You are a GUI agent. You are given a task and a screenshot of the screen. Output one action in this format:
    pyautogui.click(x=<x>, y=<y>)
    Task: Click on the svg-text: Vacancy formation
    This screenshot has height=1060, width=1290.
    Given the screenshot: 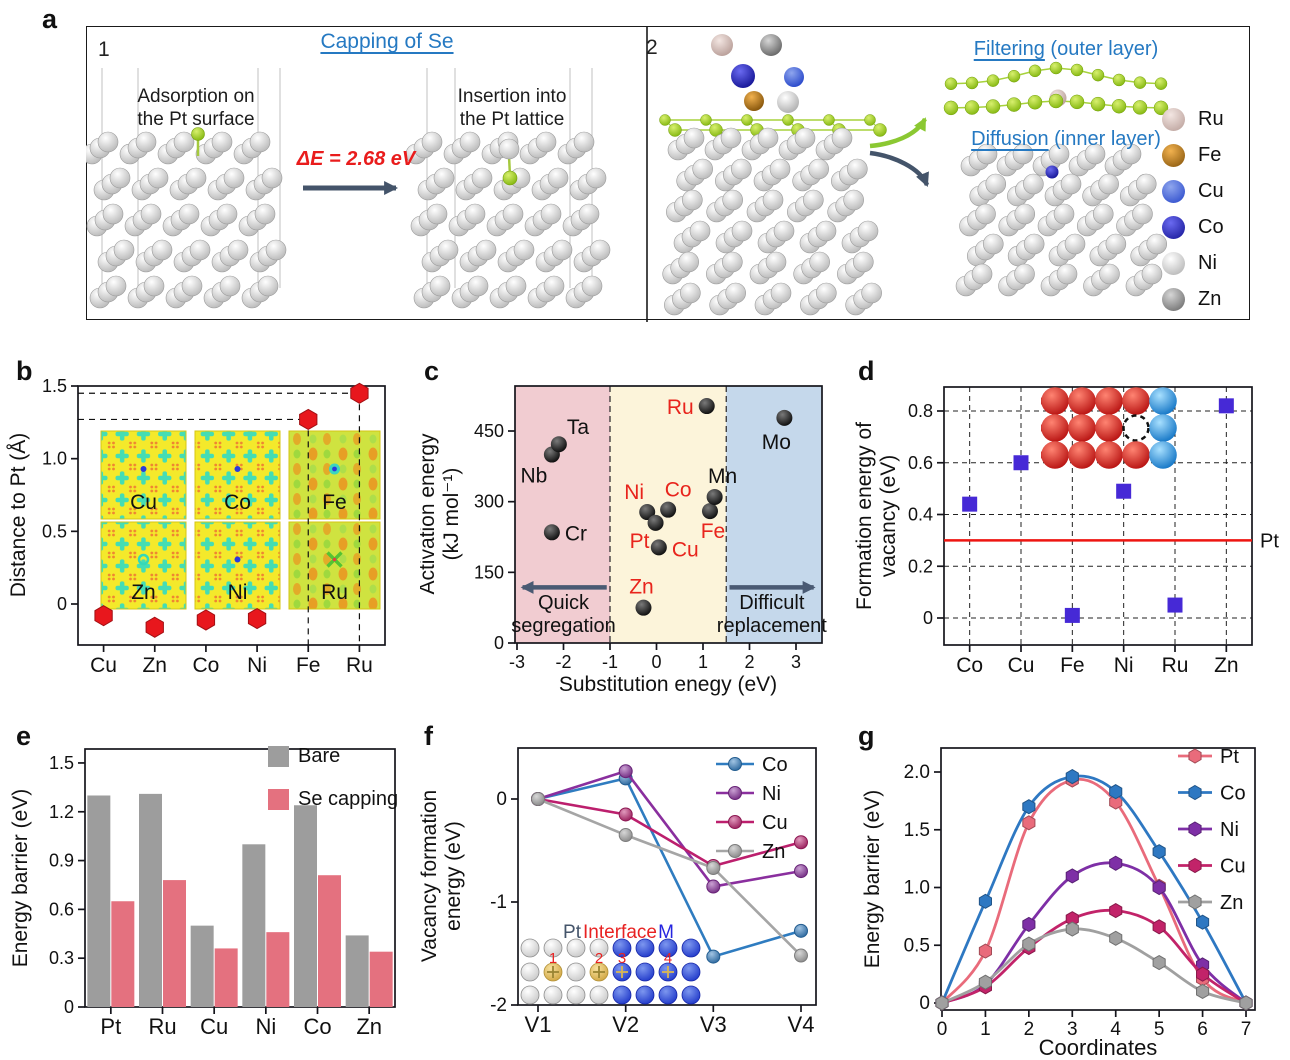 What is the action you would take?
    pyautogui.click(x=430, y=876)
    